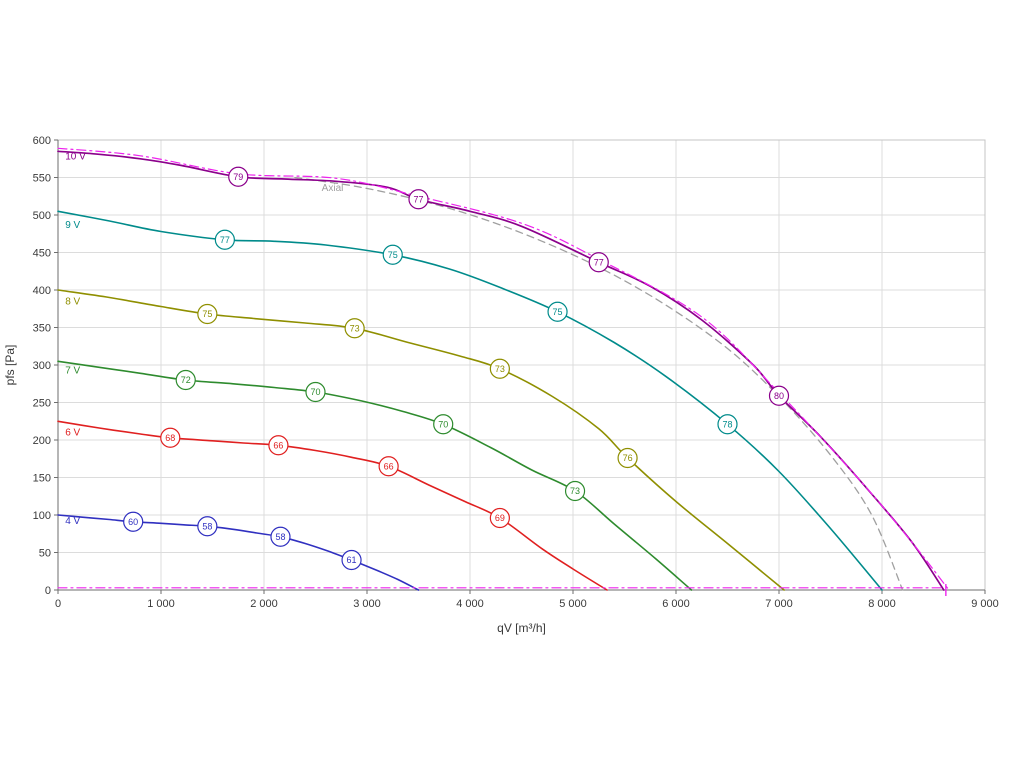  Describe the element at coordinates (42, 366) in the screenshot. I see `y-tick-label: 300` at that location.